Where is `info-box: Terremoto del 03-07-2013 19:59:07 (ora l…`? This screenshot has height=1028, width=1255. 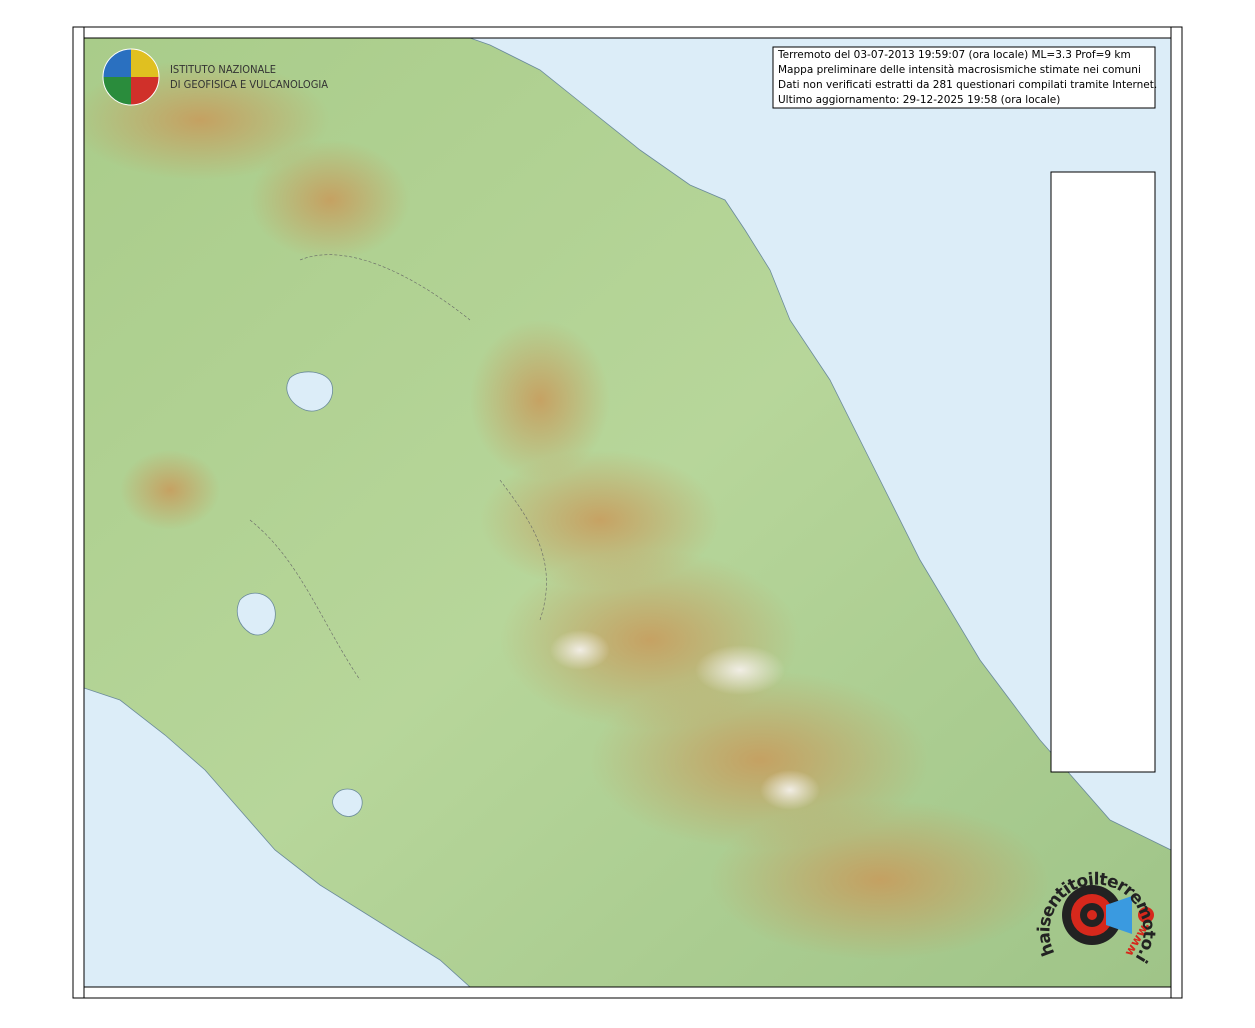
info-box: Terremoto del 03-07-2013 19:59:07 (ora l… is located at coordinates (964, 77).